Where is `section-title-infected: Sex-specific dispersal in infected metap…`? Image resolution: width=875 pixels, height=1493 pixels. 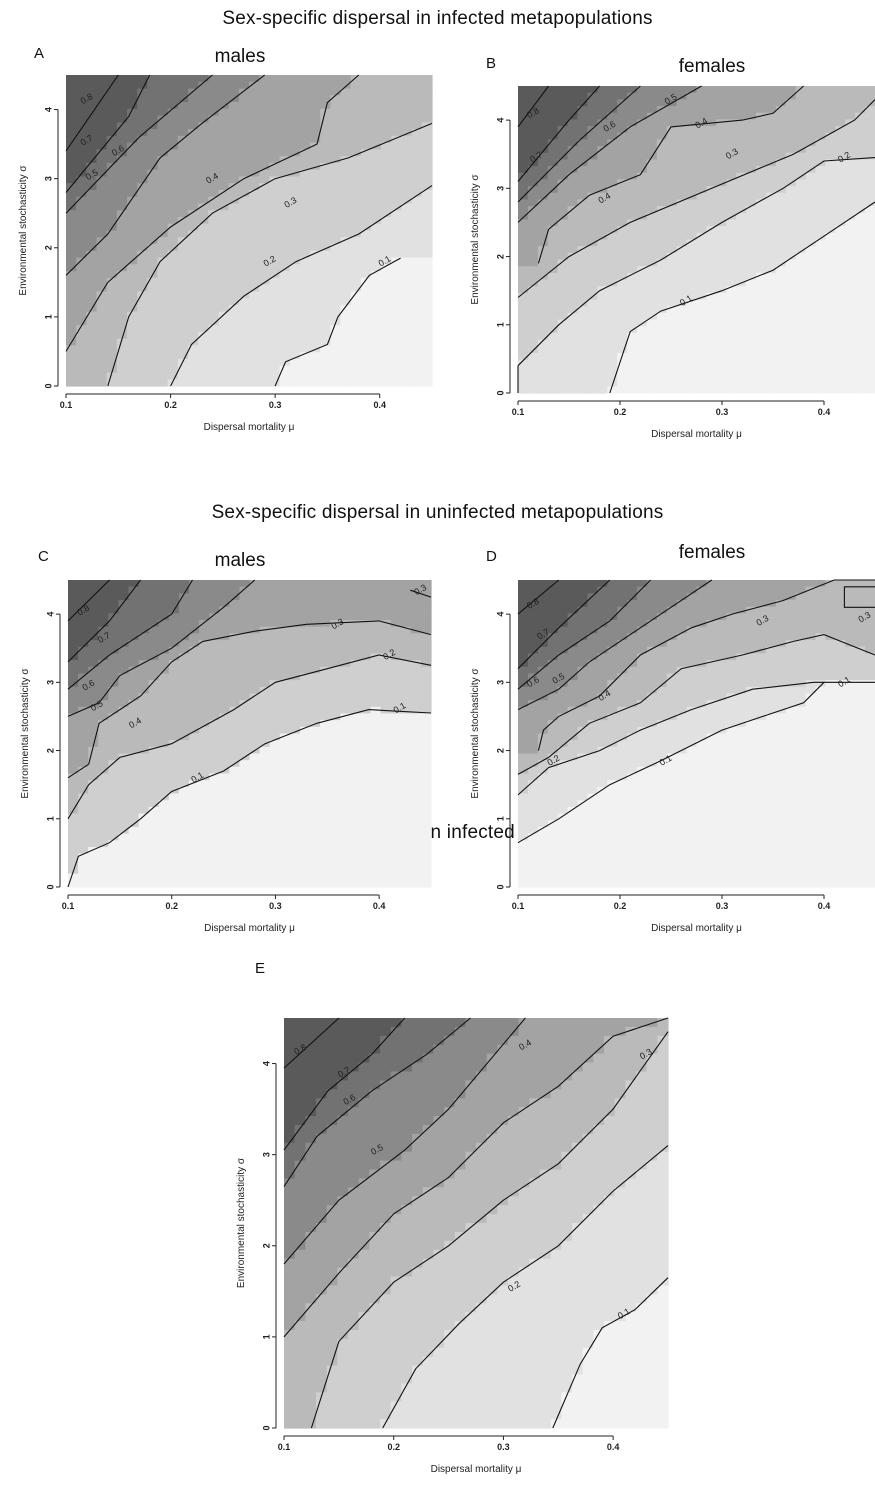
section-title-infected: Sex-specific dispersal in infected metap… is located at coordinates (437, 18).